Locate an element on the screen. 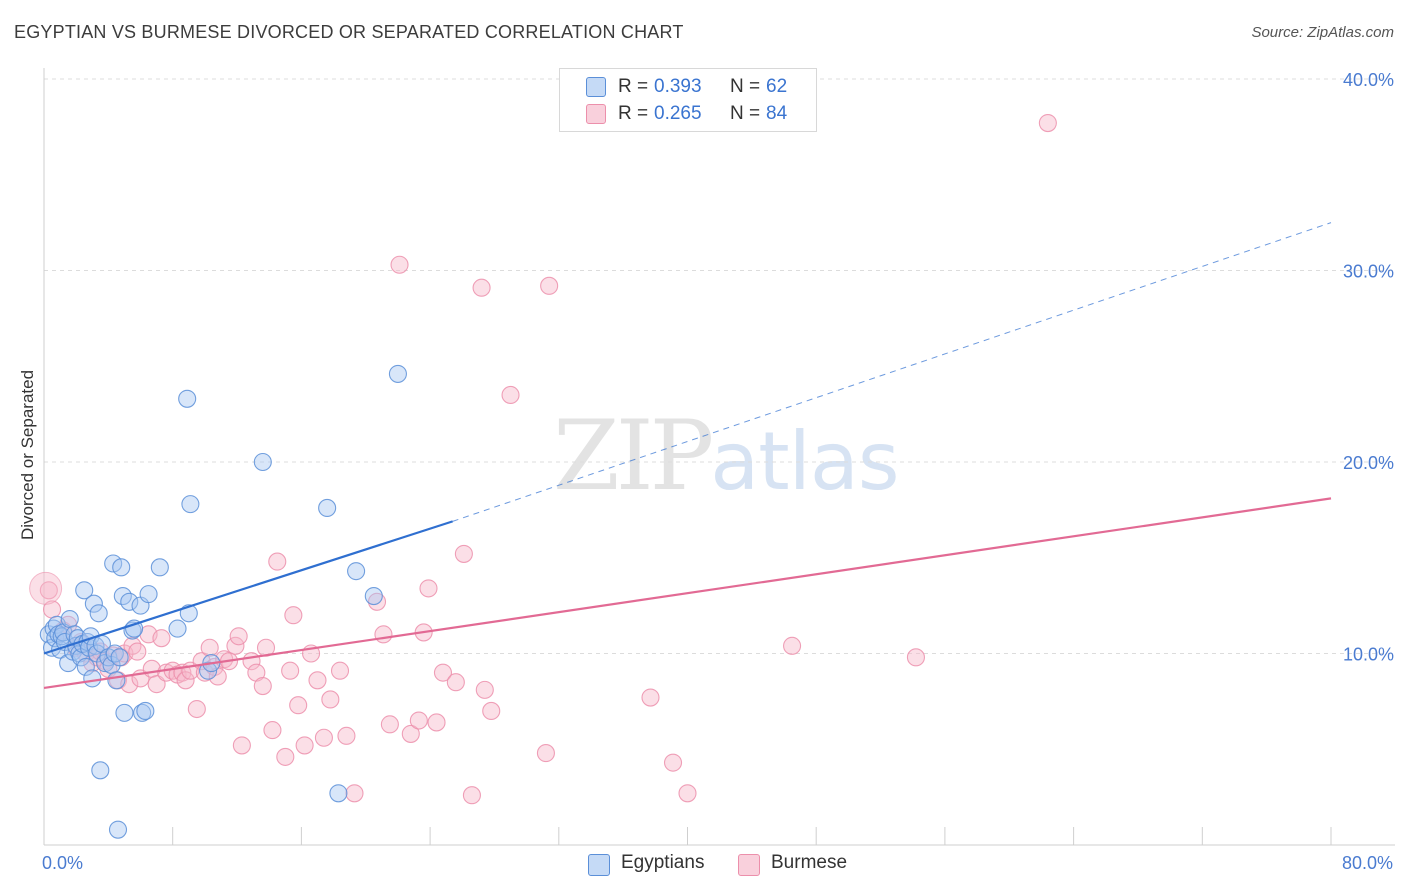 This screenshot has height=892, width=1406. stats-legend: R = 0.393 N = 62 R = 0.265 N = 84 is located at coordinates (688, 100).